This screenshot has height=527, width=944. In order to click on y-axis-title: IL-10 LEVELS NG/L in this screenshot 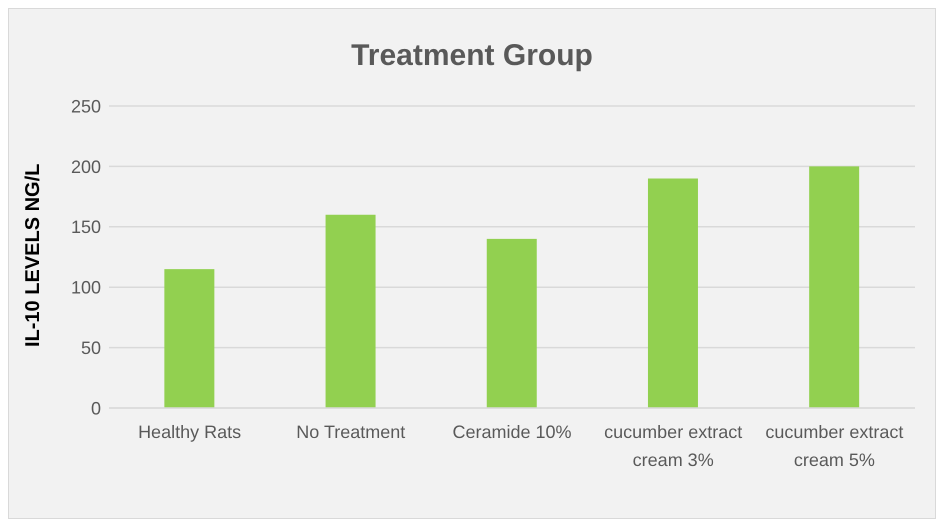, I will do `click(33, 255)`.